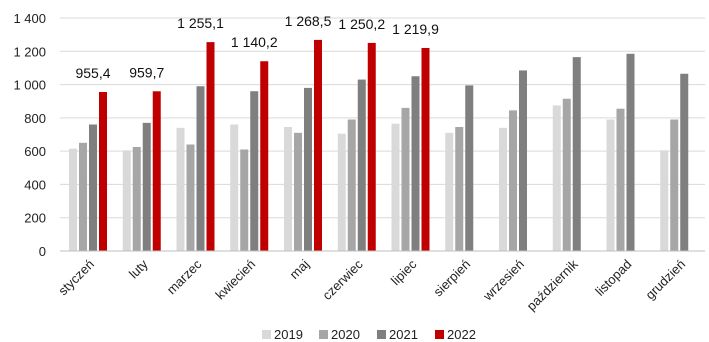 The image size is (709, 342). What do you see at coordinates (29, 135) in the screenshot?
I see `y-axis-ticks: 0 200 400 600 800 1 000 1 200 1 400` at bounding box center [29, 135].